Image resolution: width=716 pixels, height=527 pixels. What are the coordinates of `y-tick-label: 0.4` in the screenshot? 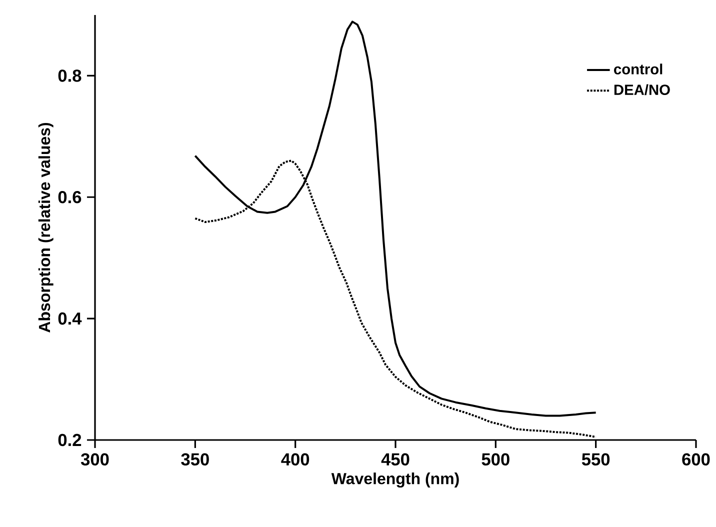 It's located at (70, 318).